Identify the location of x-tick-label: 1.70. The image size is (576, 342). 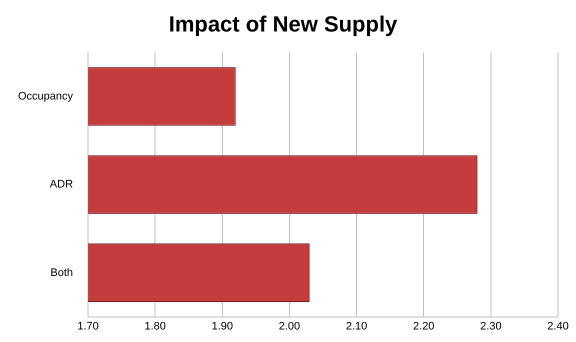
(88, 326).